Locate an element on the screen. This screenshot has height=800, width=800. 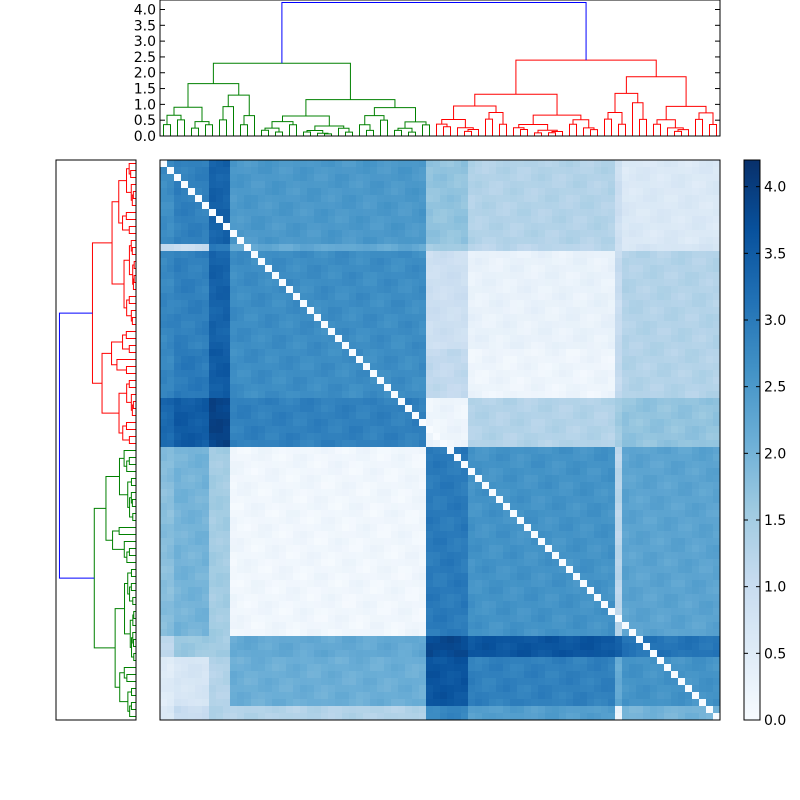
top-y-tick-label: 0.5 is located at coordinates (145, 121).